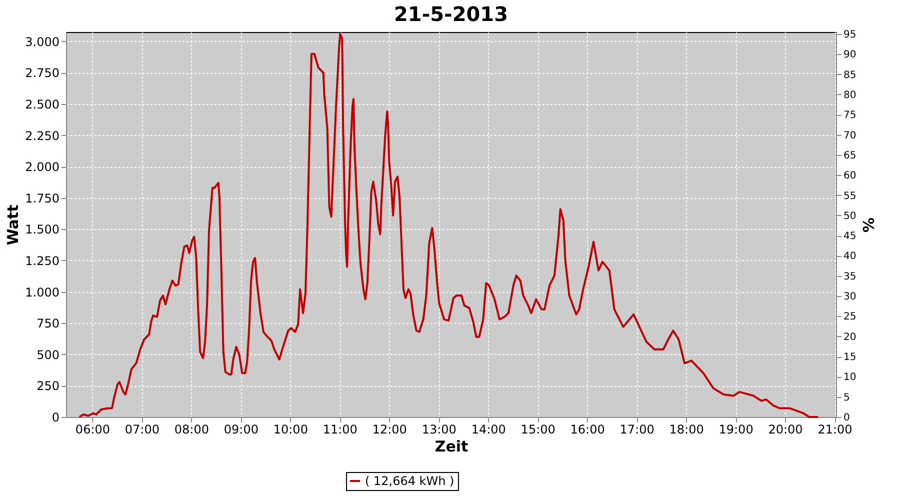  What do you see at coordinates (736, 429) in the screenshot?
I see `x-tick-label: 19:00` at bounding box center [736, 429].